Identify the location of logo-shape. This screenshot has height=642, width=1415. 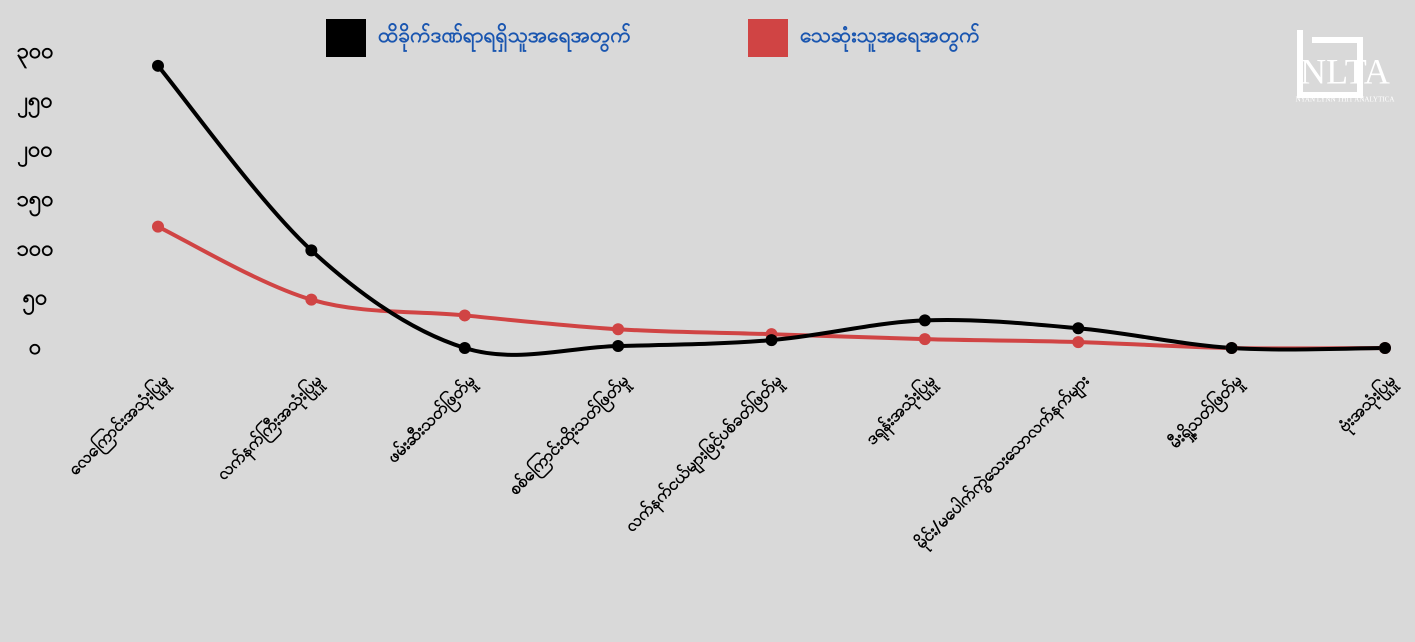
(1330, 64).